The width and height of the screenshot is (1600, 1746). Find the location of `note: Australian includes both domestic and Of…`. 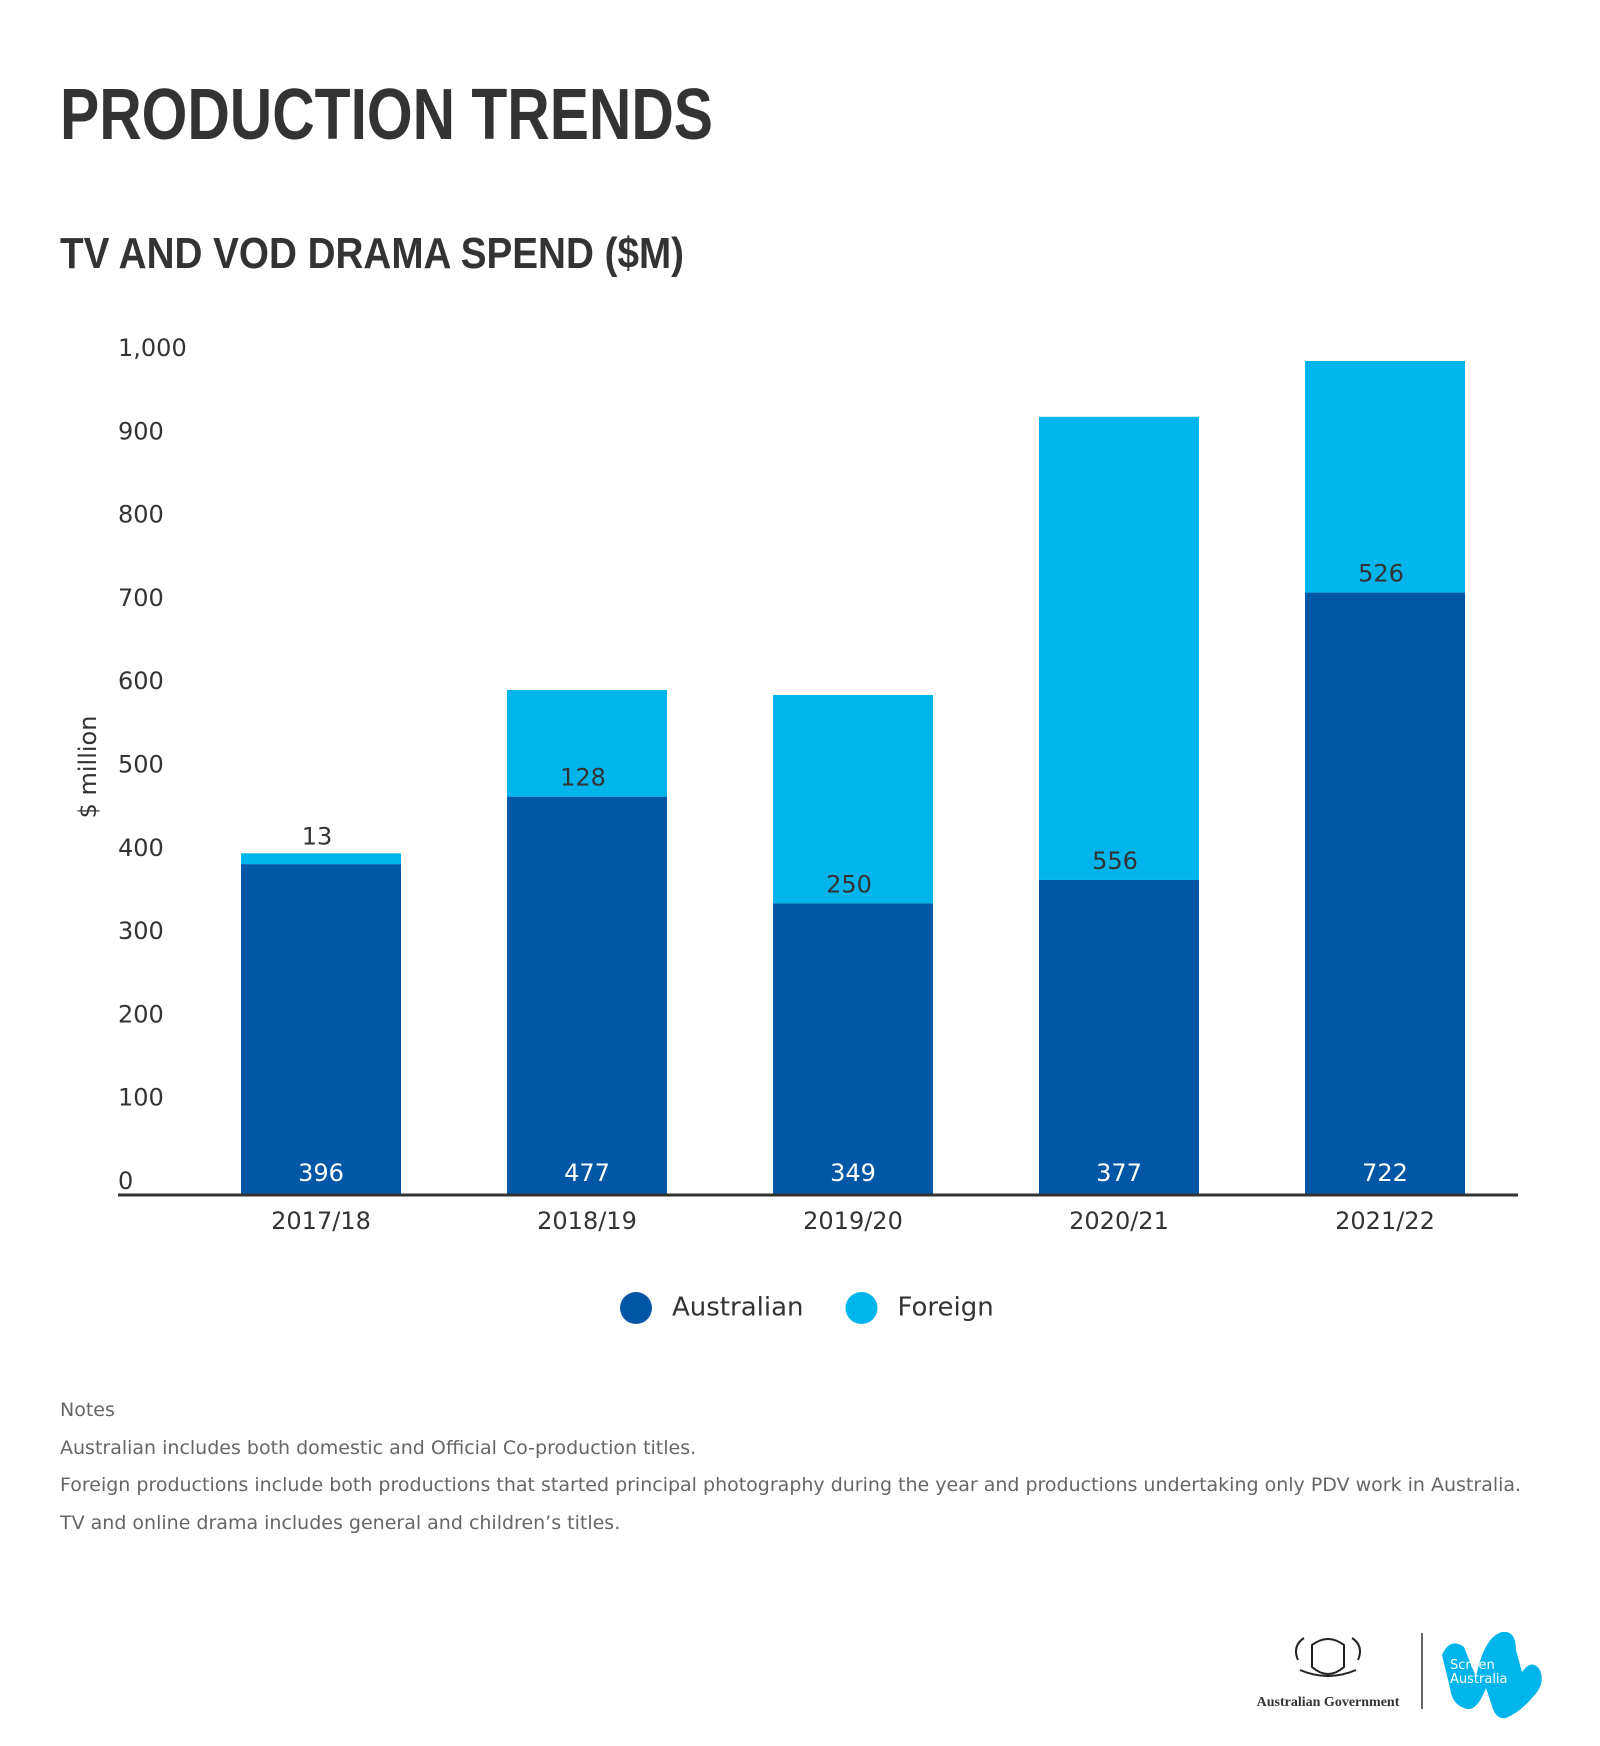

note: Australian includes both domestic and Of… is located at coordinates (378, 1448).